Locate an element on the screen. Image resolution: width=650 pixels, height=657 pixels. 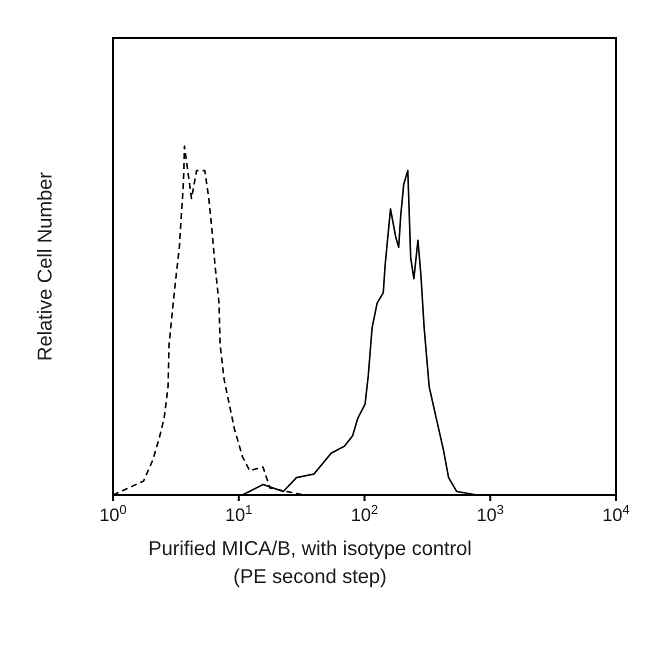
x-tick-label: 10$^{2}$ is located at coordinates (364, 513).